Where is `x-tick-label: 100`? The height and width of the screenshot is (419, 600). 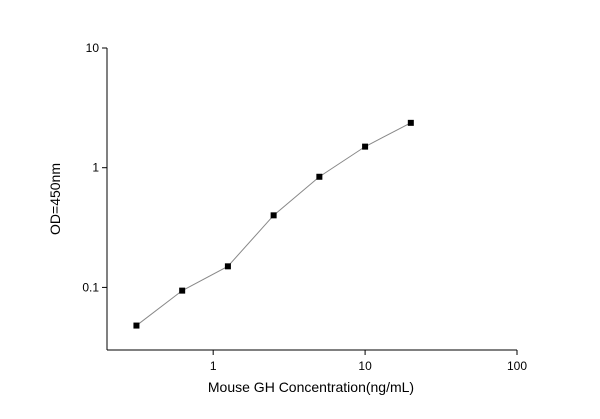 x-tick-label: 100 is located at coordinates (517, 366).